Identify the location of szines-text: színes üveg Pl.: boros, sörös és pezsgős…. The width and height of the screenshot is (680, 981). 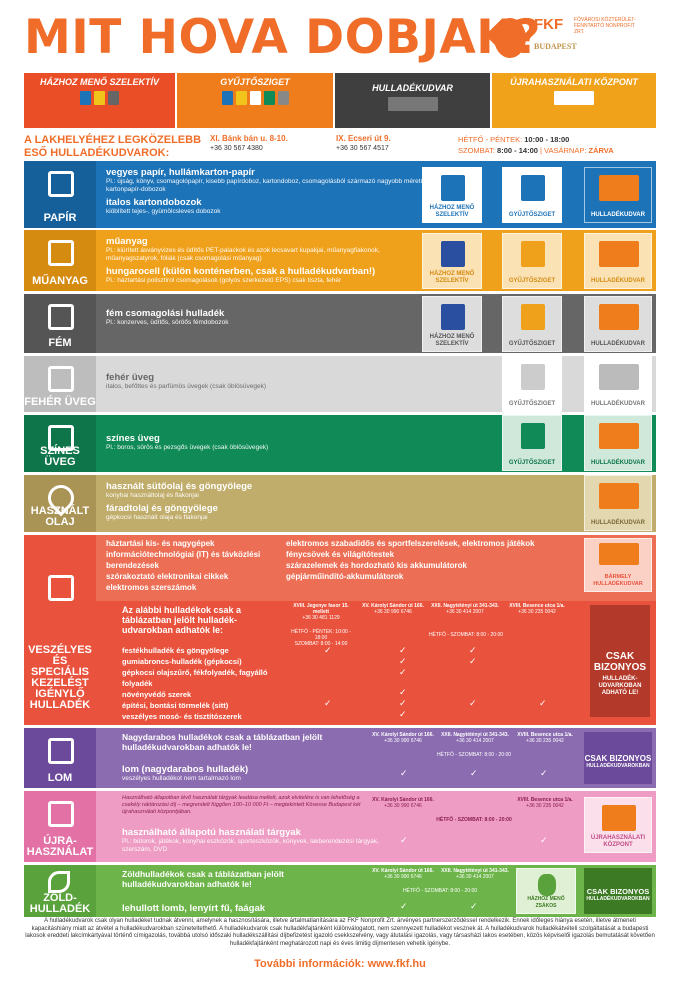
(266, 444).